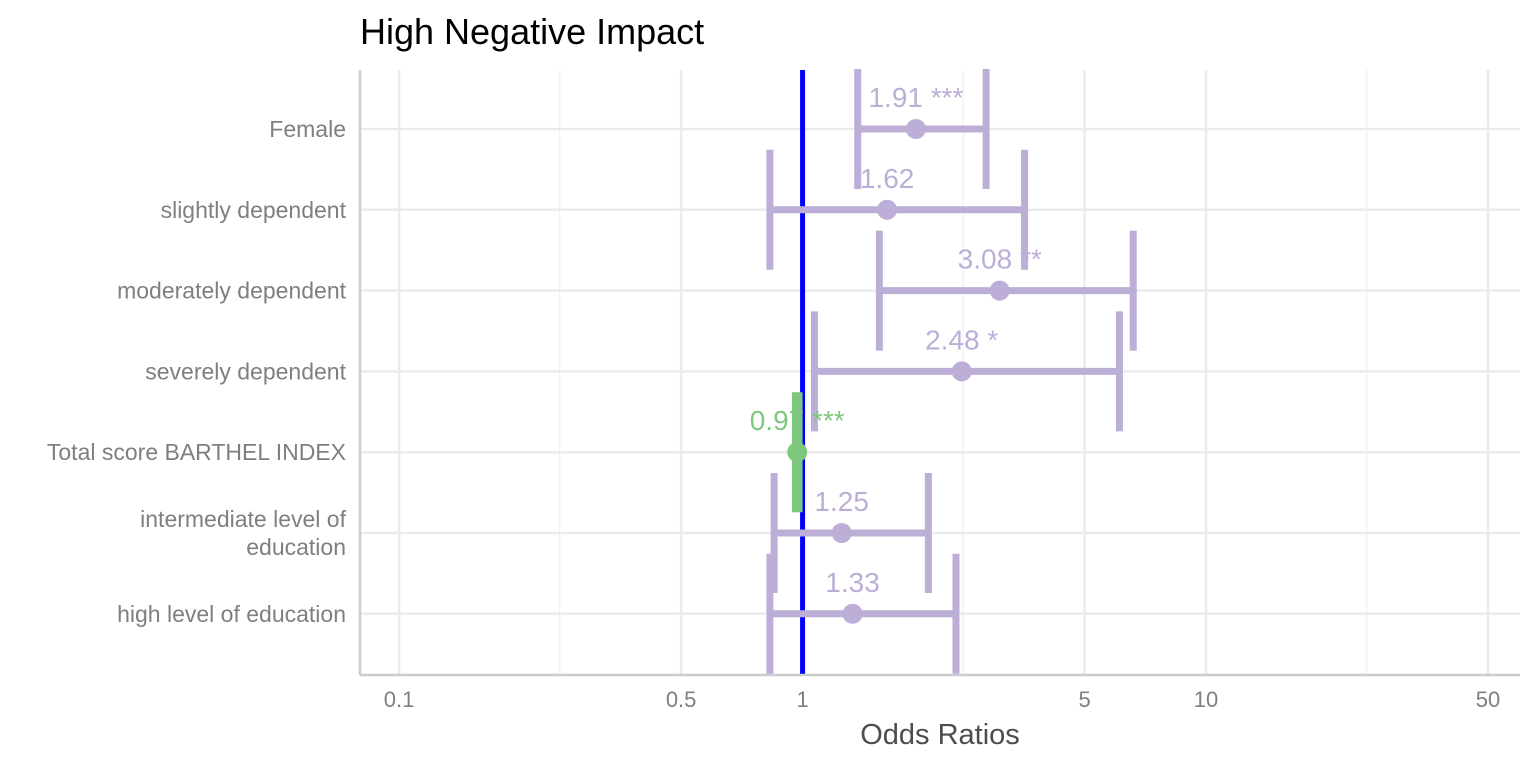 The image size is (1536, 768). What do you see at coordinates (1206, 699) in the screenshot?
I see `x-tick-label: 10` at bounding box center [1206, 699].